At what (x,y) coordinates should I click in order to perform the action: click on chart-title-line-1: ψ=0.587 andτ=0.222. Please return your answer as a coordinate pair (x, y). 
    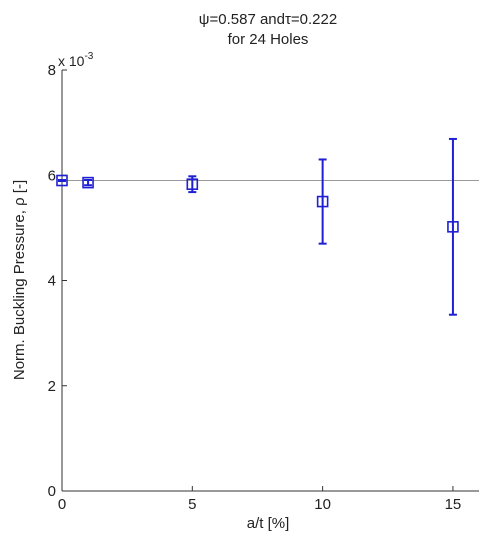
    Looking at the image, I should click on (268, 19).